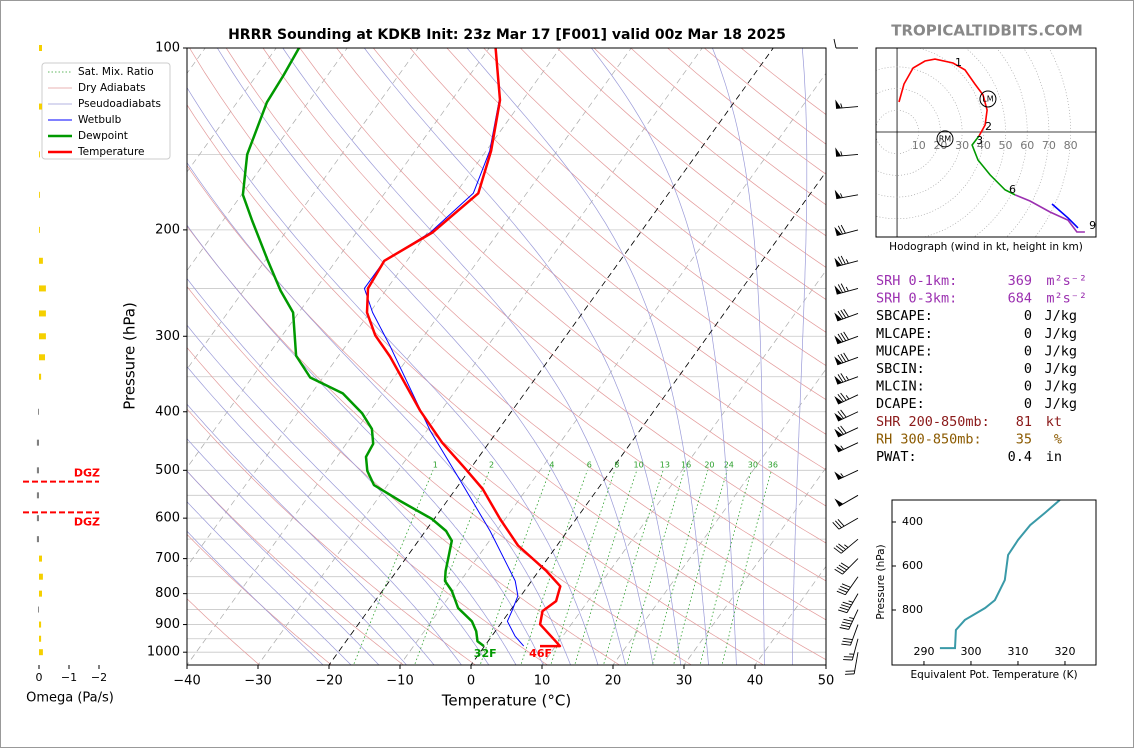 This screenshot has width=1134, height=748. I want to click on hodo-ring-label: 80, so click(1071, 145).